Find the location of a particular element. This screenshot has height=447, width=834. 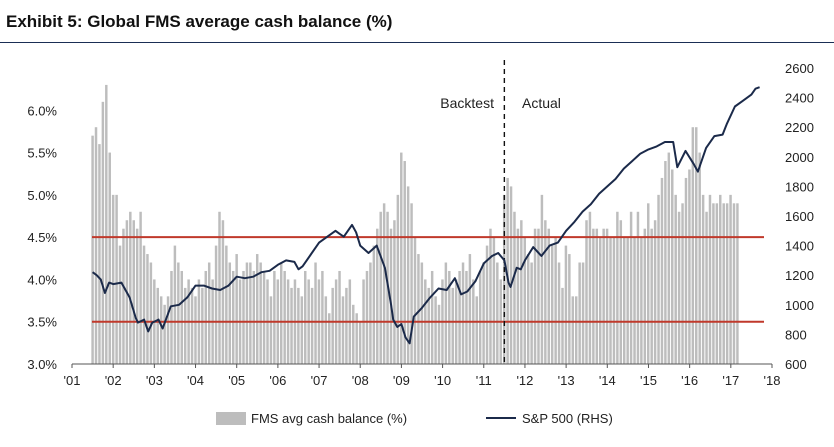

left-tick-label: 4.5% is located at coordinates (42, 237).